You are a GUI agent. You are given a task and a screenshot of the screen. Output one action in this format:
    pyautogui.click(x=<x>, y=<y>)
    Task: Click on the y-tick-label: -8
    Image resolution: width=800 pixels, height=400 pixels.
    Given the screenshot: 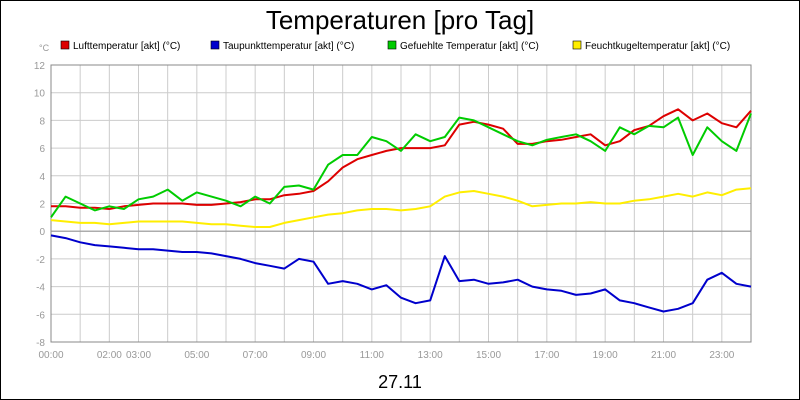 What is the action you would take?
    pyautogui.click(x=40, y=343)
    